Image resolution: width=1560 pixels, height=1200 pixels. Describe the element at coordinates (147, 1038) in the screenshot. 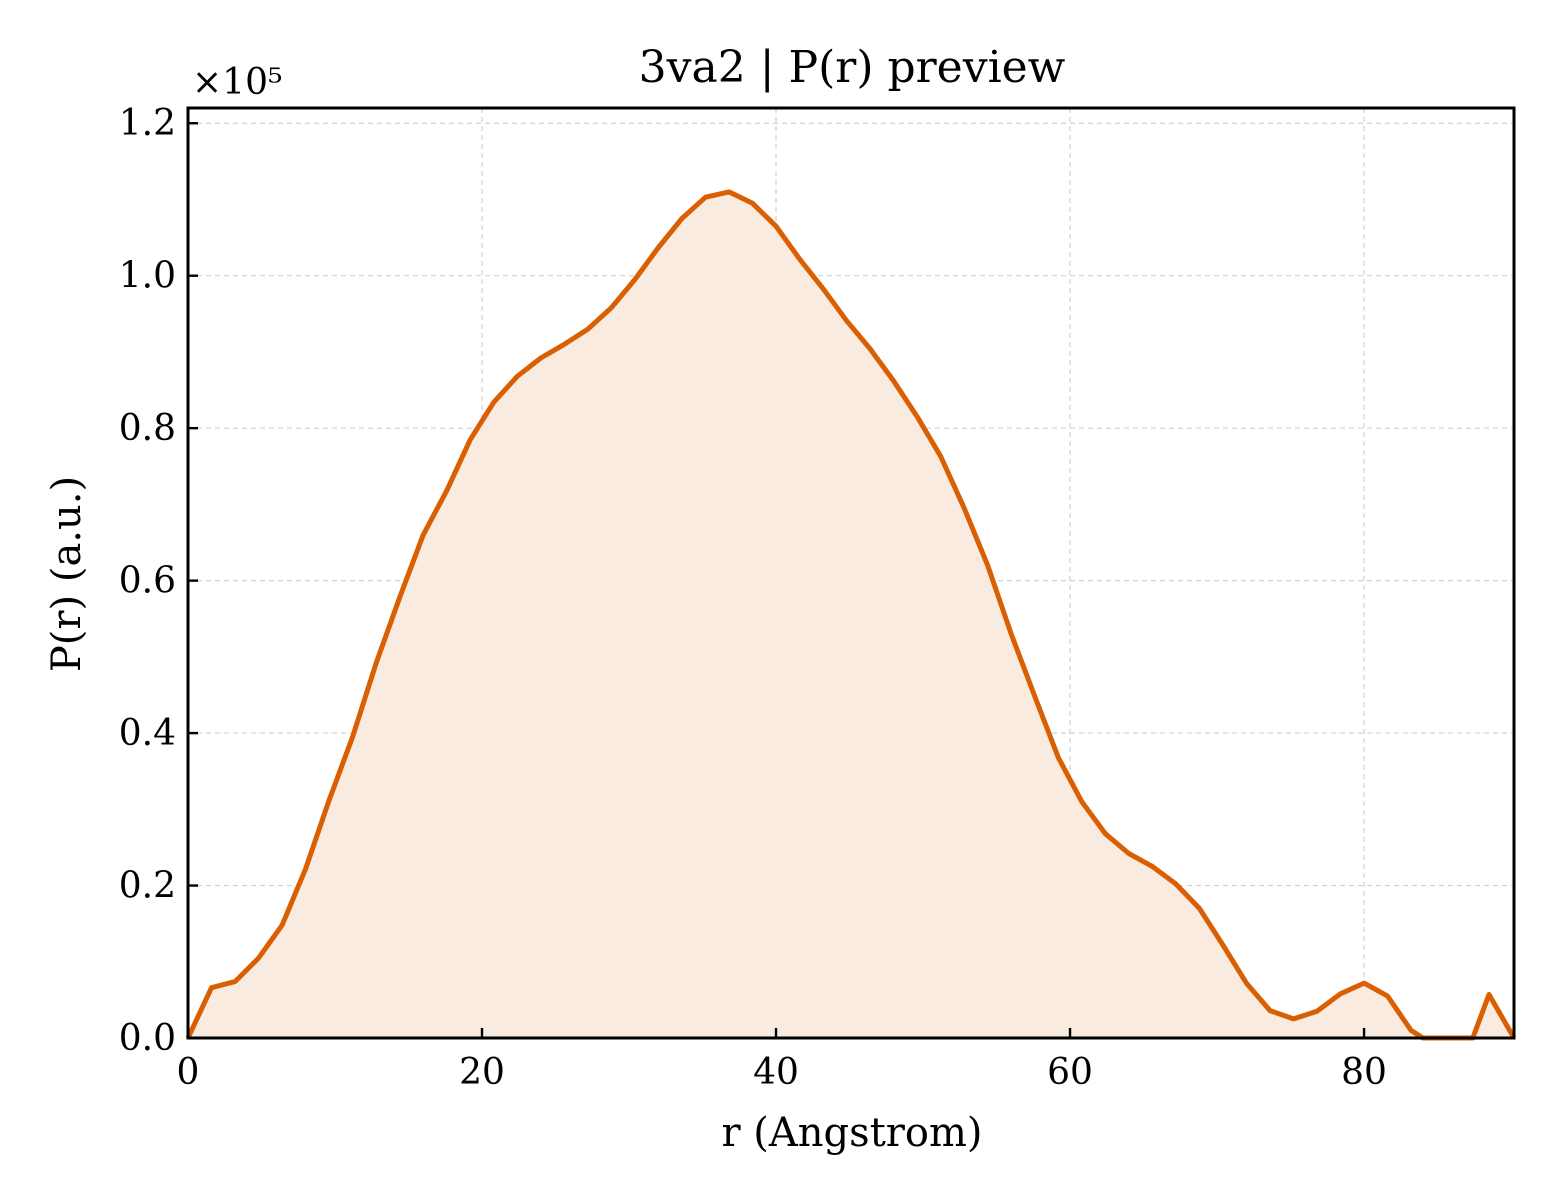

I see `y-tick-label: 0.0` at that location.